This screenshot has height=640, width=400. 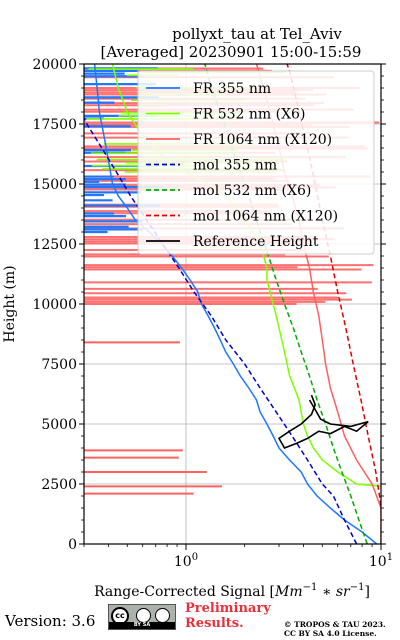 I want to click on legend-label: FR 532 nm (X6), so click(x=249, y=115).